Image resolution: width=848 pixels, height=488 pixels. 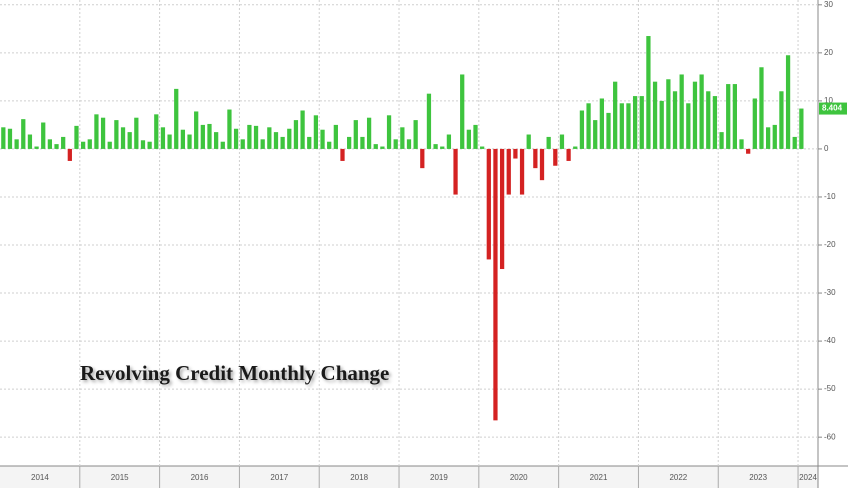 What do you see at coordinates (40, 477) in the screenshot?
I see `x-tick-label: 2014` at bounding box center [40, 477].